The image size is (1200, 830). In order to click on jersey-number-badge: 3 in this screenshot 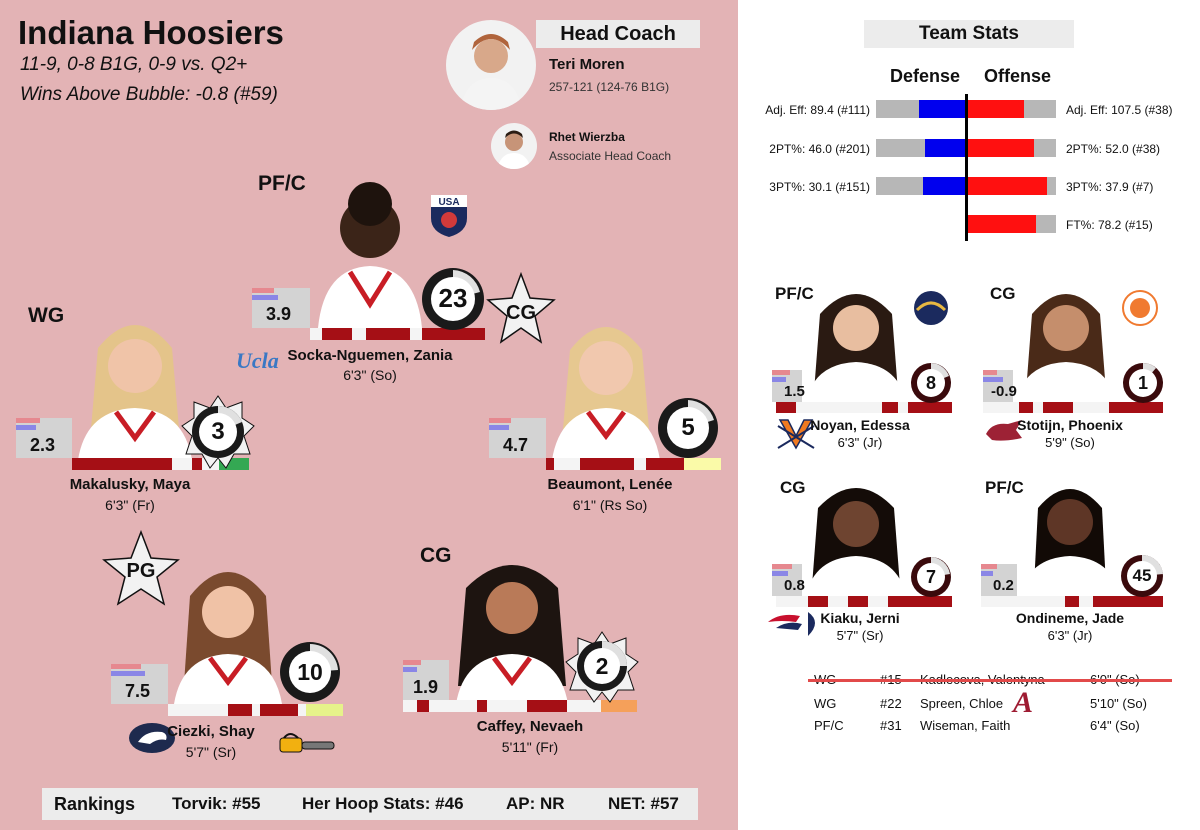, I will do `click(218, 432)`.